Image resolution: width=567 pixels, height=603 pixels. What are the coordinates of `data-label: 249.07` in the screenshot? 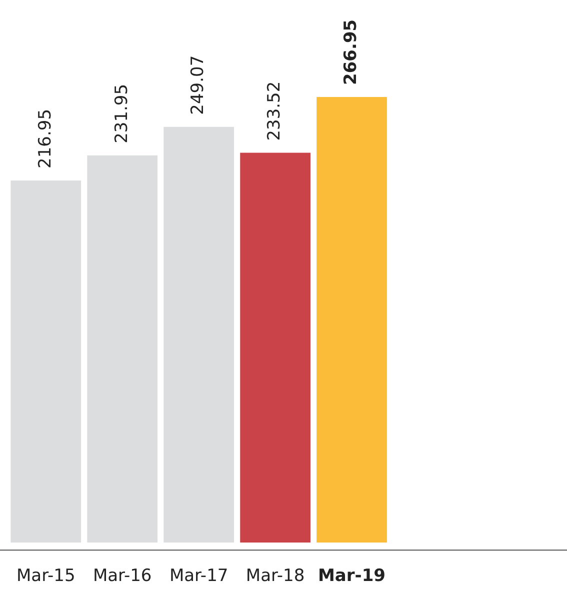 It's located at (198, 85).